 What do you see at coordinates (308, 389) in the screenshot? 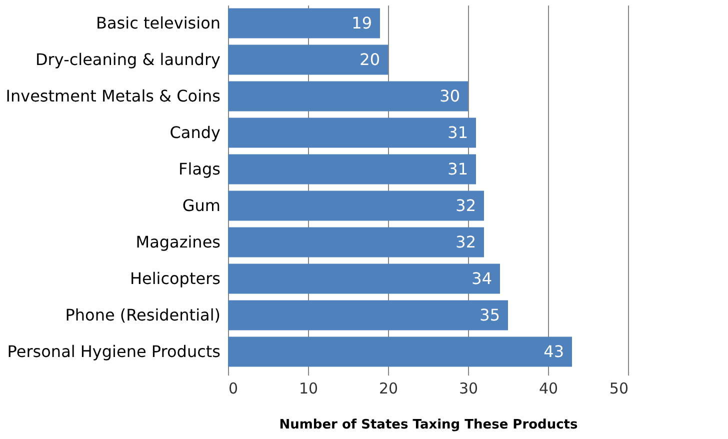
I see `x-tick-label: 10` at bounding box center [308, 389].